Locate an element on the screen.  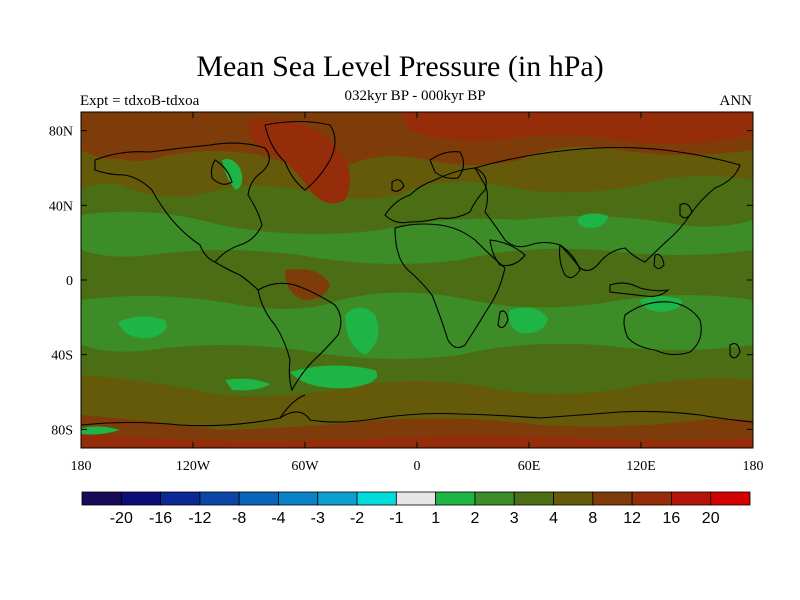
lat-tick-label: 0 is located at coordinates (69, 281).